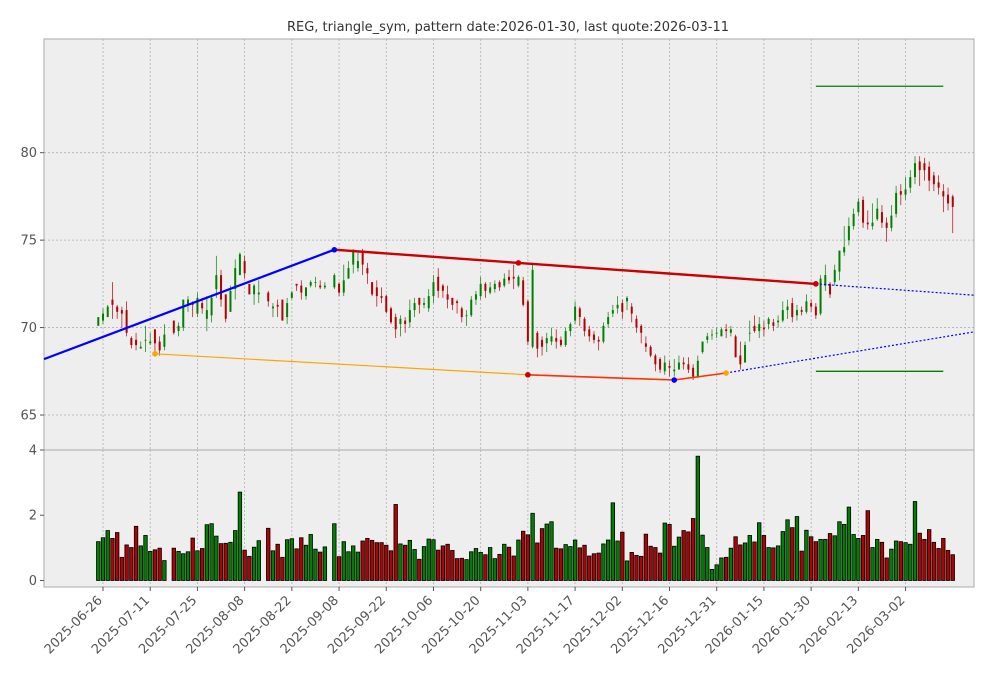  Describe the element at coordinates (32, 285) in the screenshot. I see `price-axis: 65 70 75 80` at that location.